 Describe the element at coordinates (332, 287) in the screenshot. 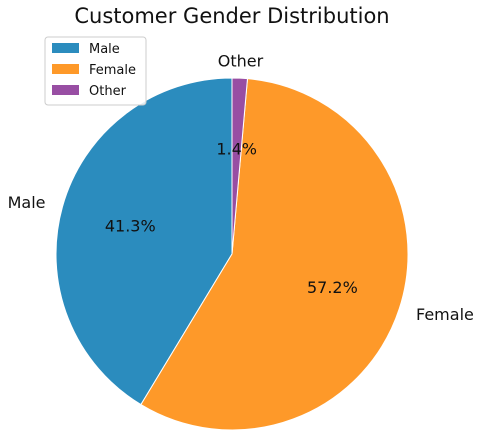

I see `percent-label-female: 57.2%` at that location.